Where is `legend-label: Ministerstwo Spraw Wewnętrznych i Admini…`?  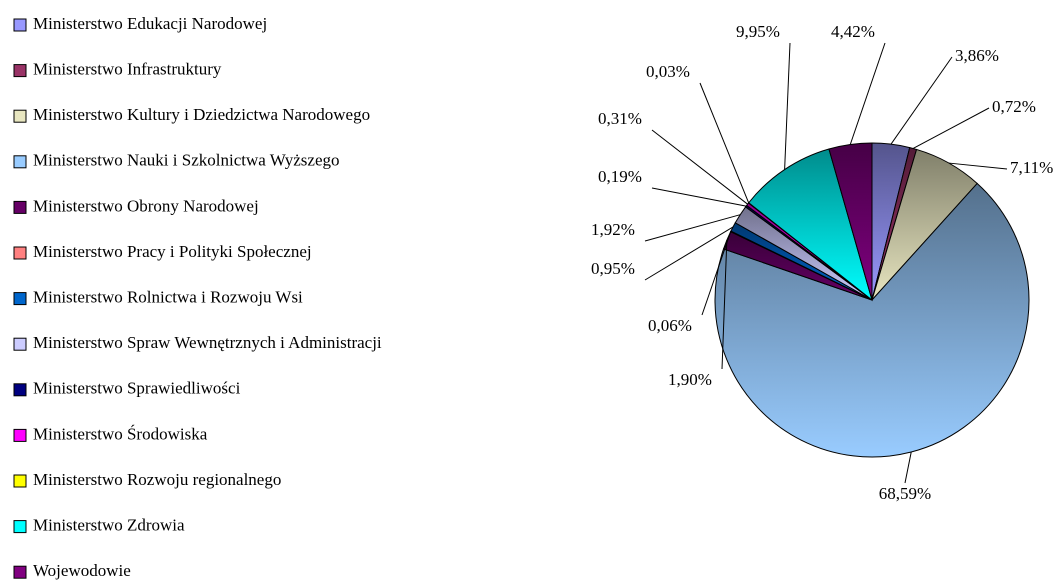 legend-label: Ministerstwo Spraw Wewnętrznych i Admini… is located at coordinates (207, 342).